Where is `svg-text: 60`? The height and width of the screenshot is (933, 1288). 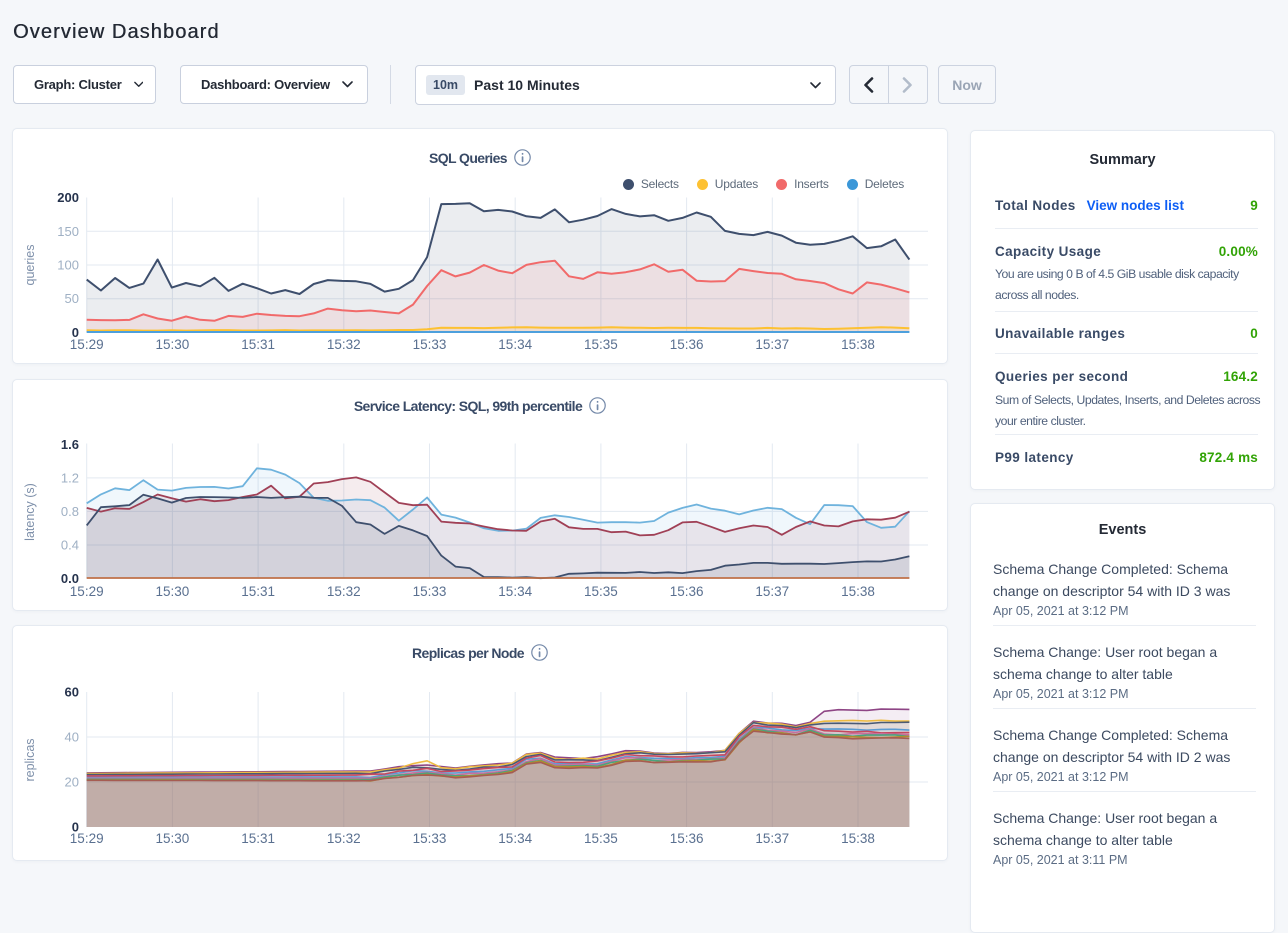
svg-text: 60 is located at coordinates (72, 692).